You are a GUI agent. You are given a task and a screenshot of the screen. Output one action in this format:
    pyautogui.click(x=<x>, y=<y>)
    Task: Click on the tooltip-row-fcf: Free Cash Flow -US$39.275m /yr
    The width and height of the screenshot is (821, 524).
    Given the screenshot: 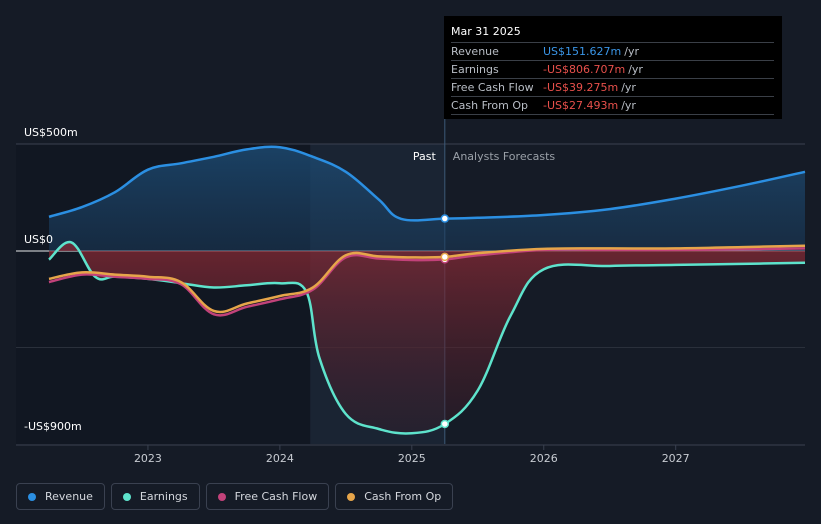 What is the action you would take?
    pyautogui.click(x=612, y=88)
    